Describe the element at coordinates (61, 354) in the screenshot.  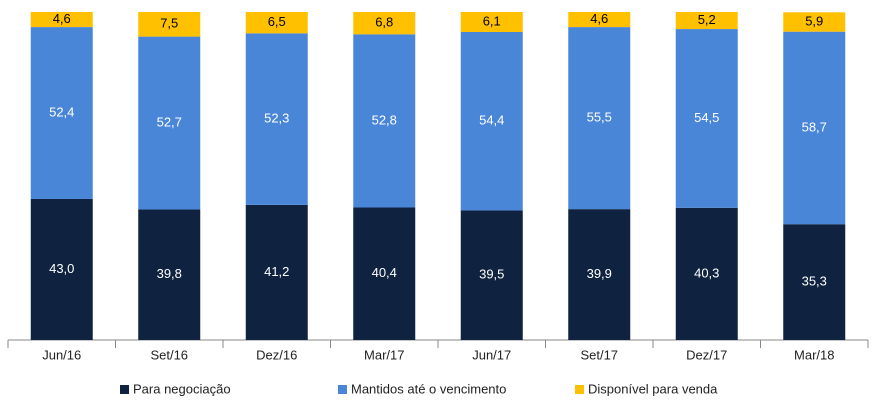
I see `x-tick-label: Jun/16` at that location.